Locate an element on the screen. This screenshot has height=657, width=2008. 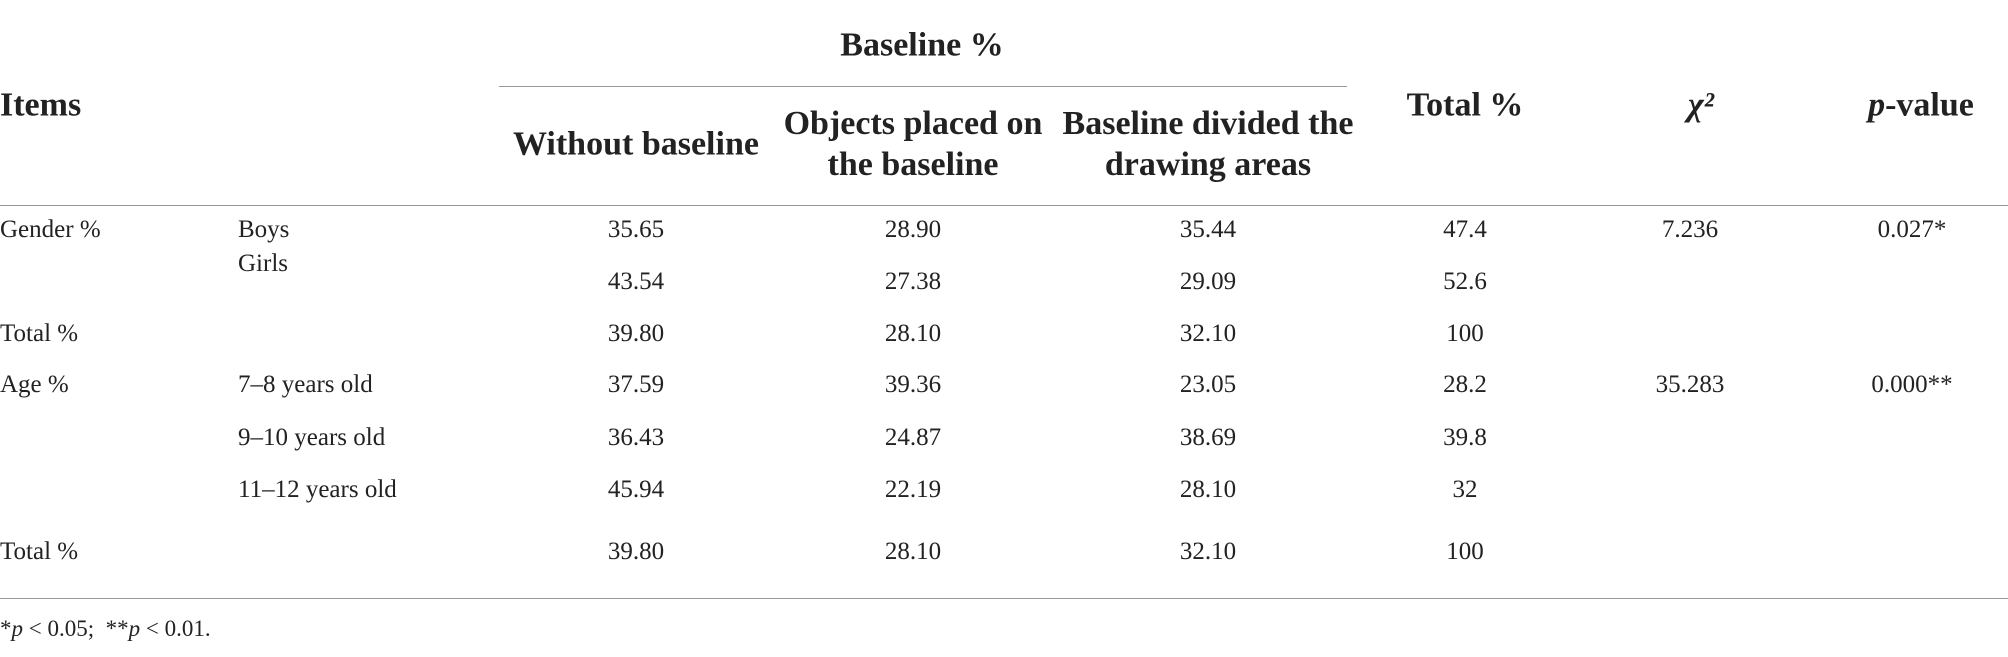
footnote-text: < 0.05; ** is located at coordinates (76, 629).